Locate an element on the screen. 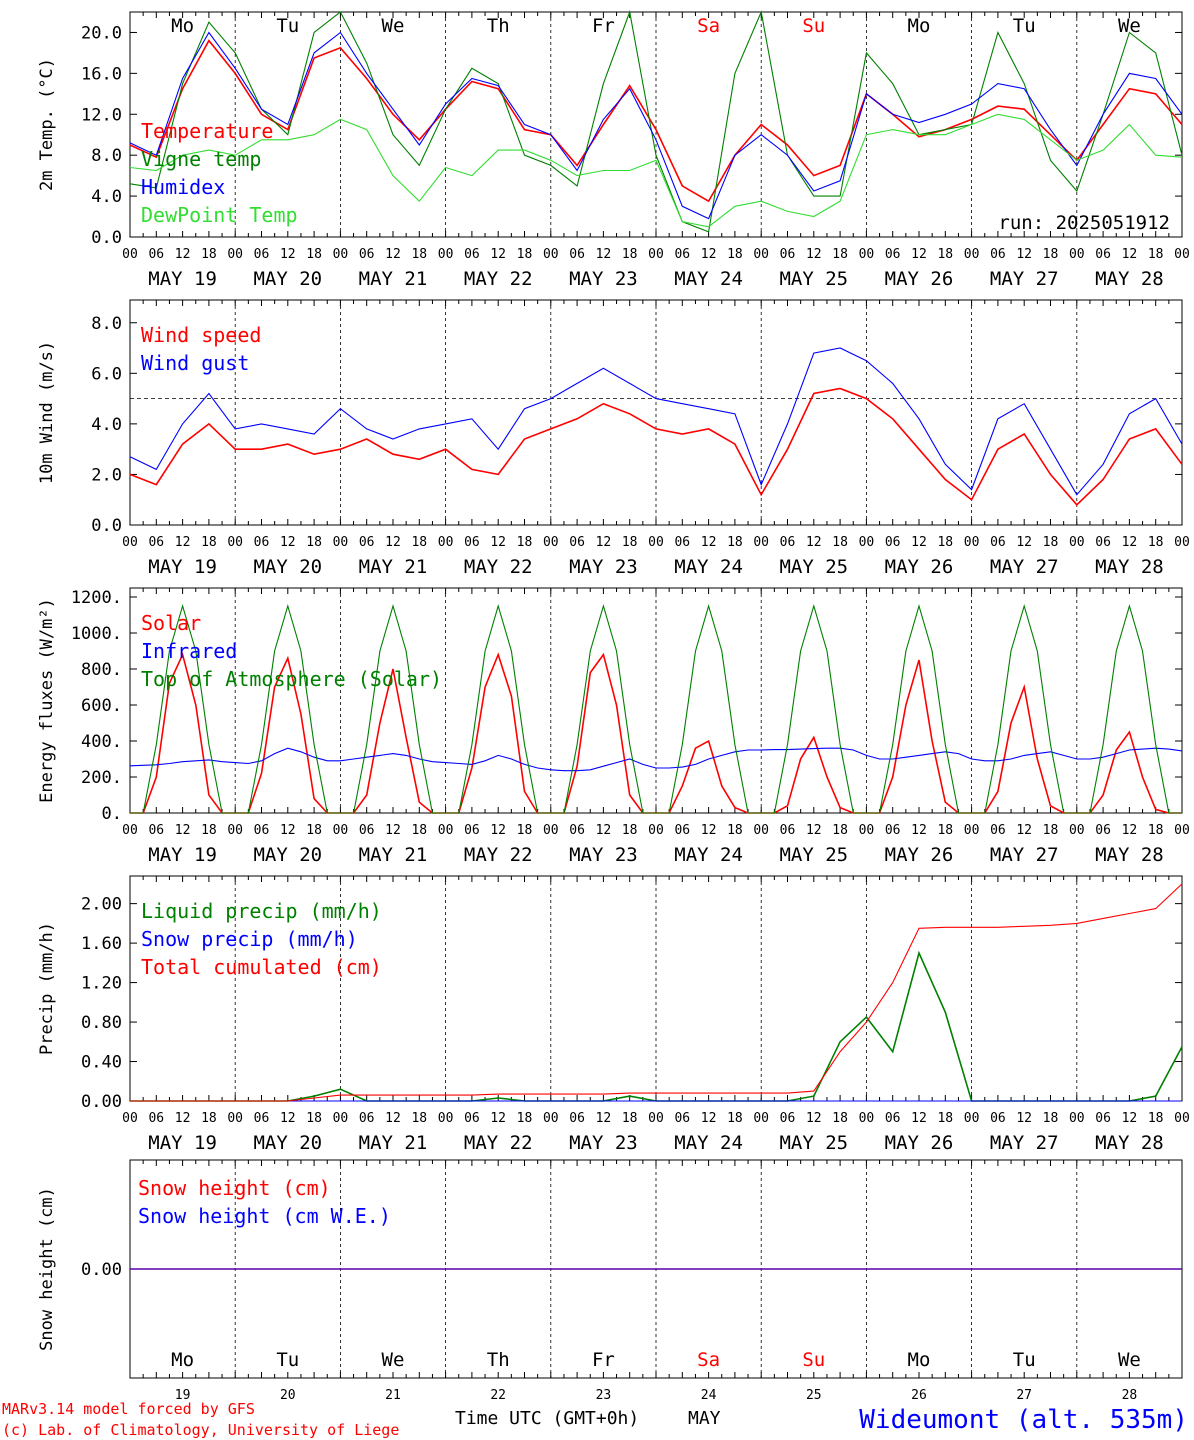 The height and width of the screenshot is (1440, 1194). x-date-label: MAY 27 is located at coordinates (1024, 279).